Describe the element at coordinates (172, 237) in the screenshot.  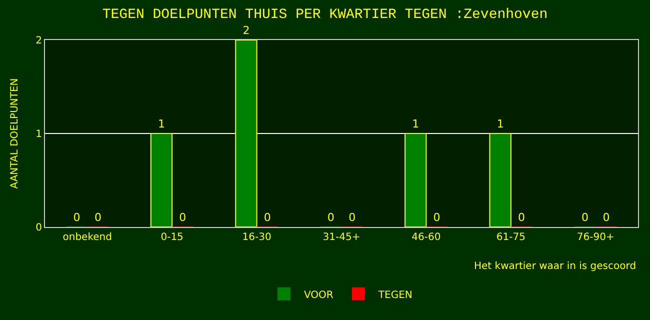
I see `x-tick-label: 0-15` at that location.